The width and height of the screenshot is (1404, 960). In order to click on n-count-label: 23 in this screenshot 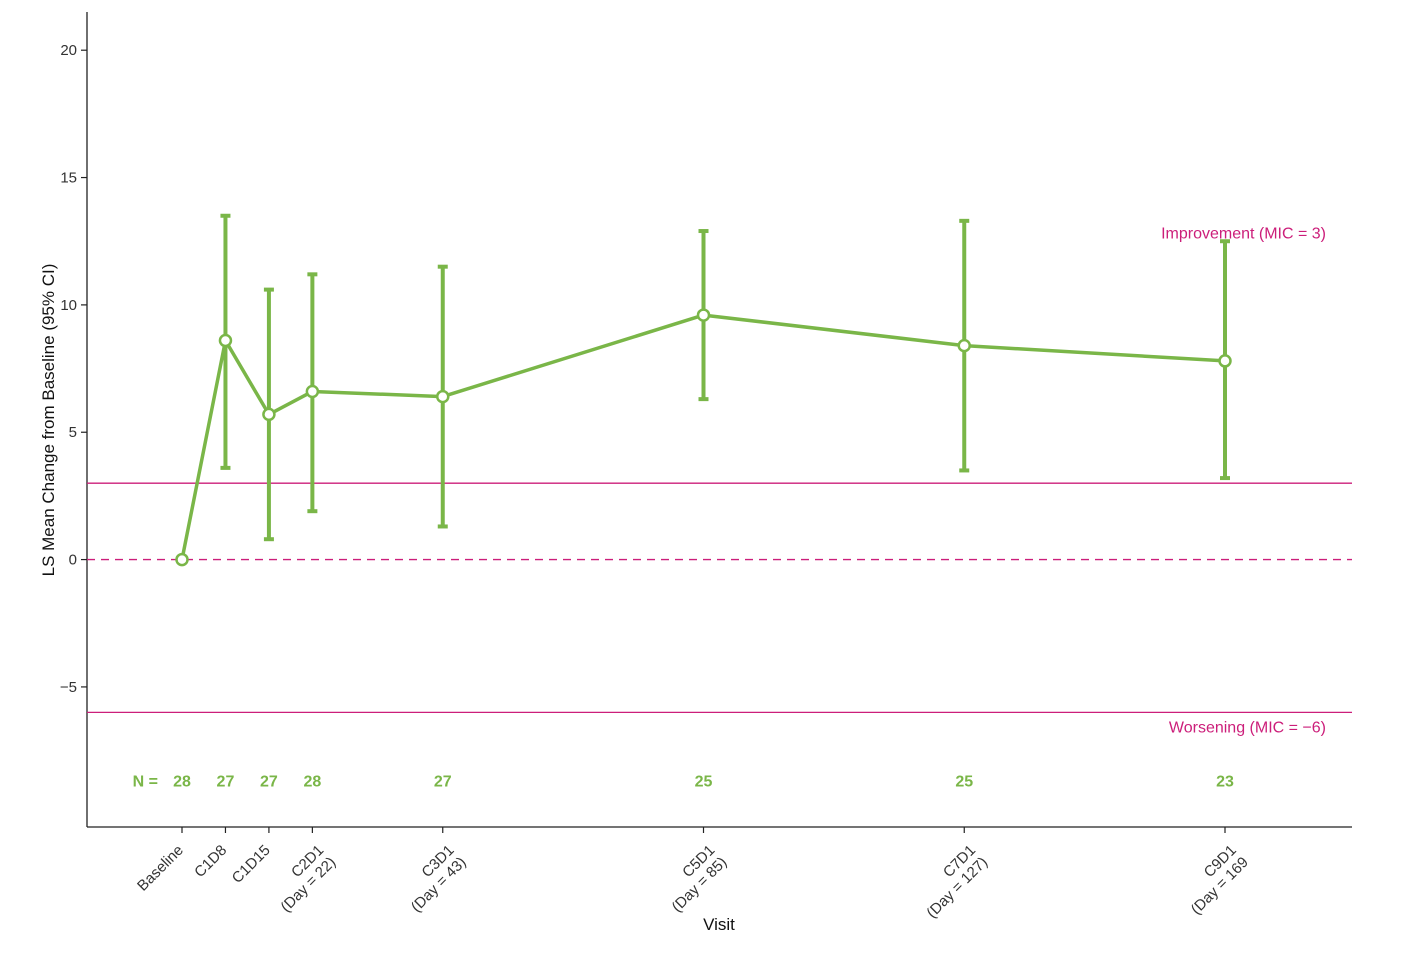, I will do `click(1225, 781)`.